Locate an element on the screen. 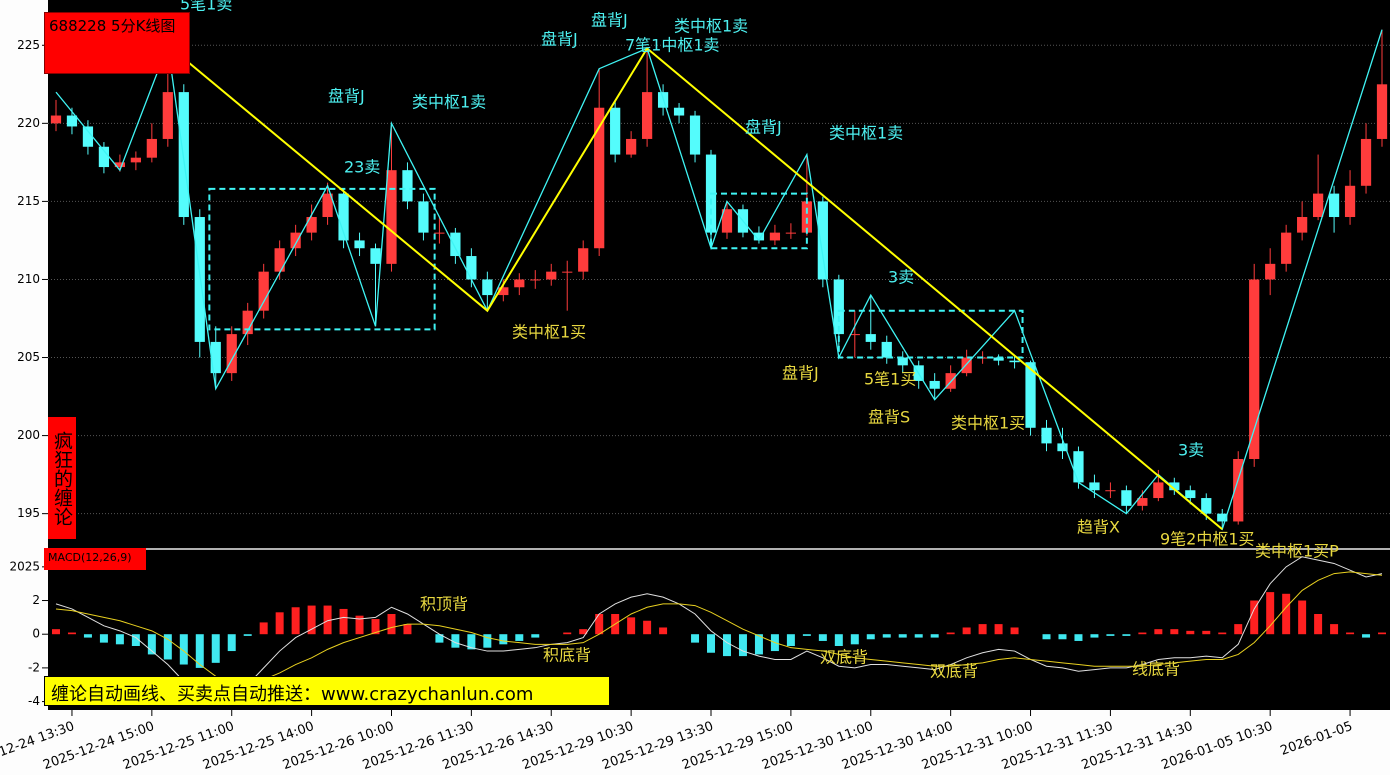 The width and height of the screenshot is (1390, 775). annotation: 盘背S is located at coordinates (889, 417).